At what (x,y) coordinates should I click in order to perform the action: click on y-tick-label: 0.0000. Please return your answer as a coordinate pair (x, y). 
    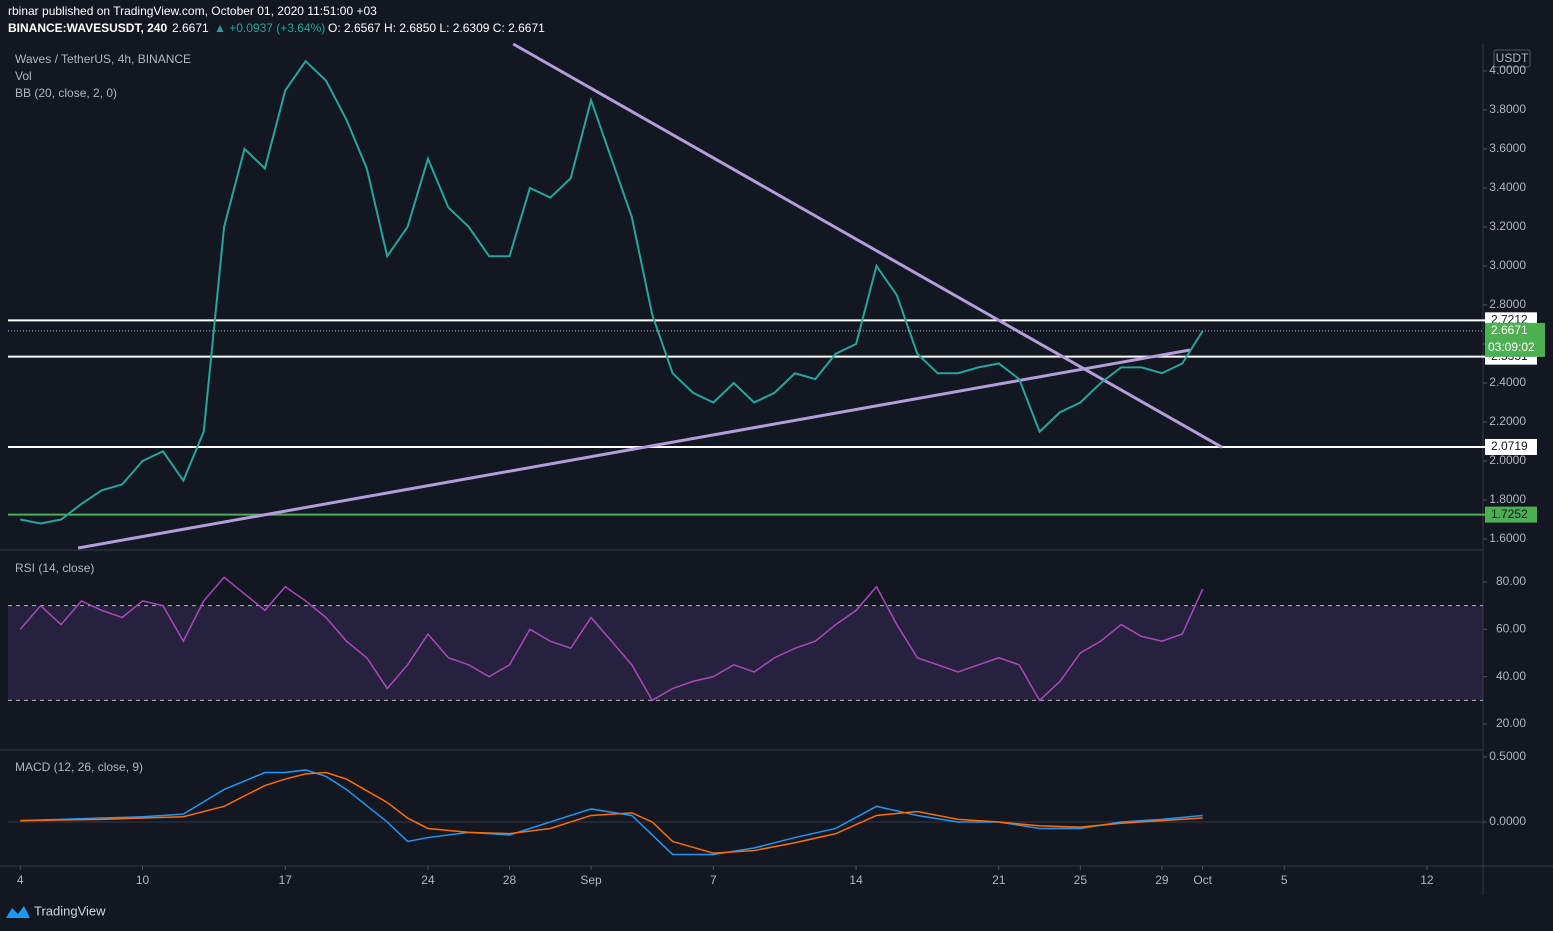
    Looking at the image, I should click on (1507, 821).